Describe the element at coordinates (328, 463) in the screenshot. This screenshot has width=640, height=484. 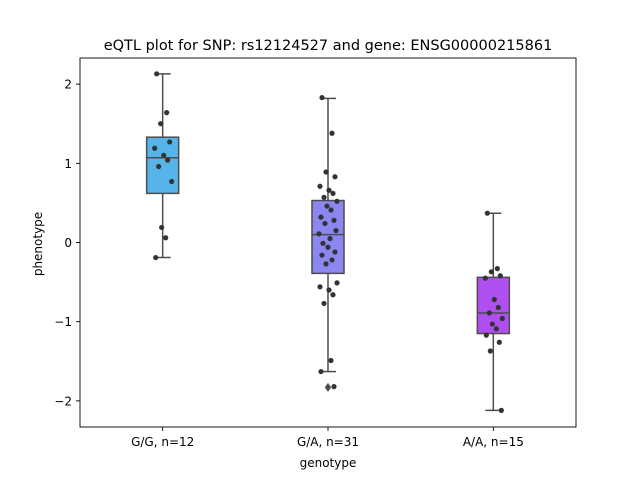
I see `x-axis-label: genotype` at that location.